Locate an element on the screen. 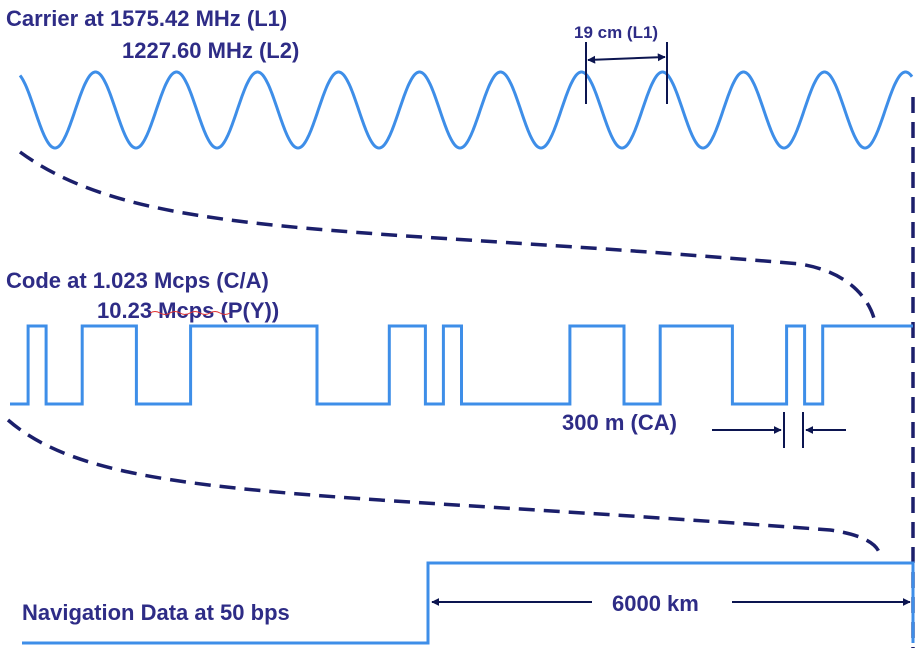 The height and width of the screenshot is (650, 922). carrier-title: Carrier at 1575.42 MHz (L1) is located at coordinates (146, 18).